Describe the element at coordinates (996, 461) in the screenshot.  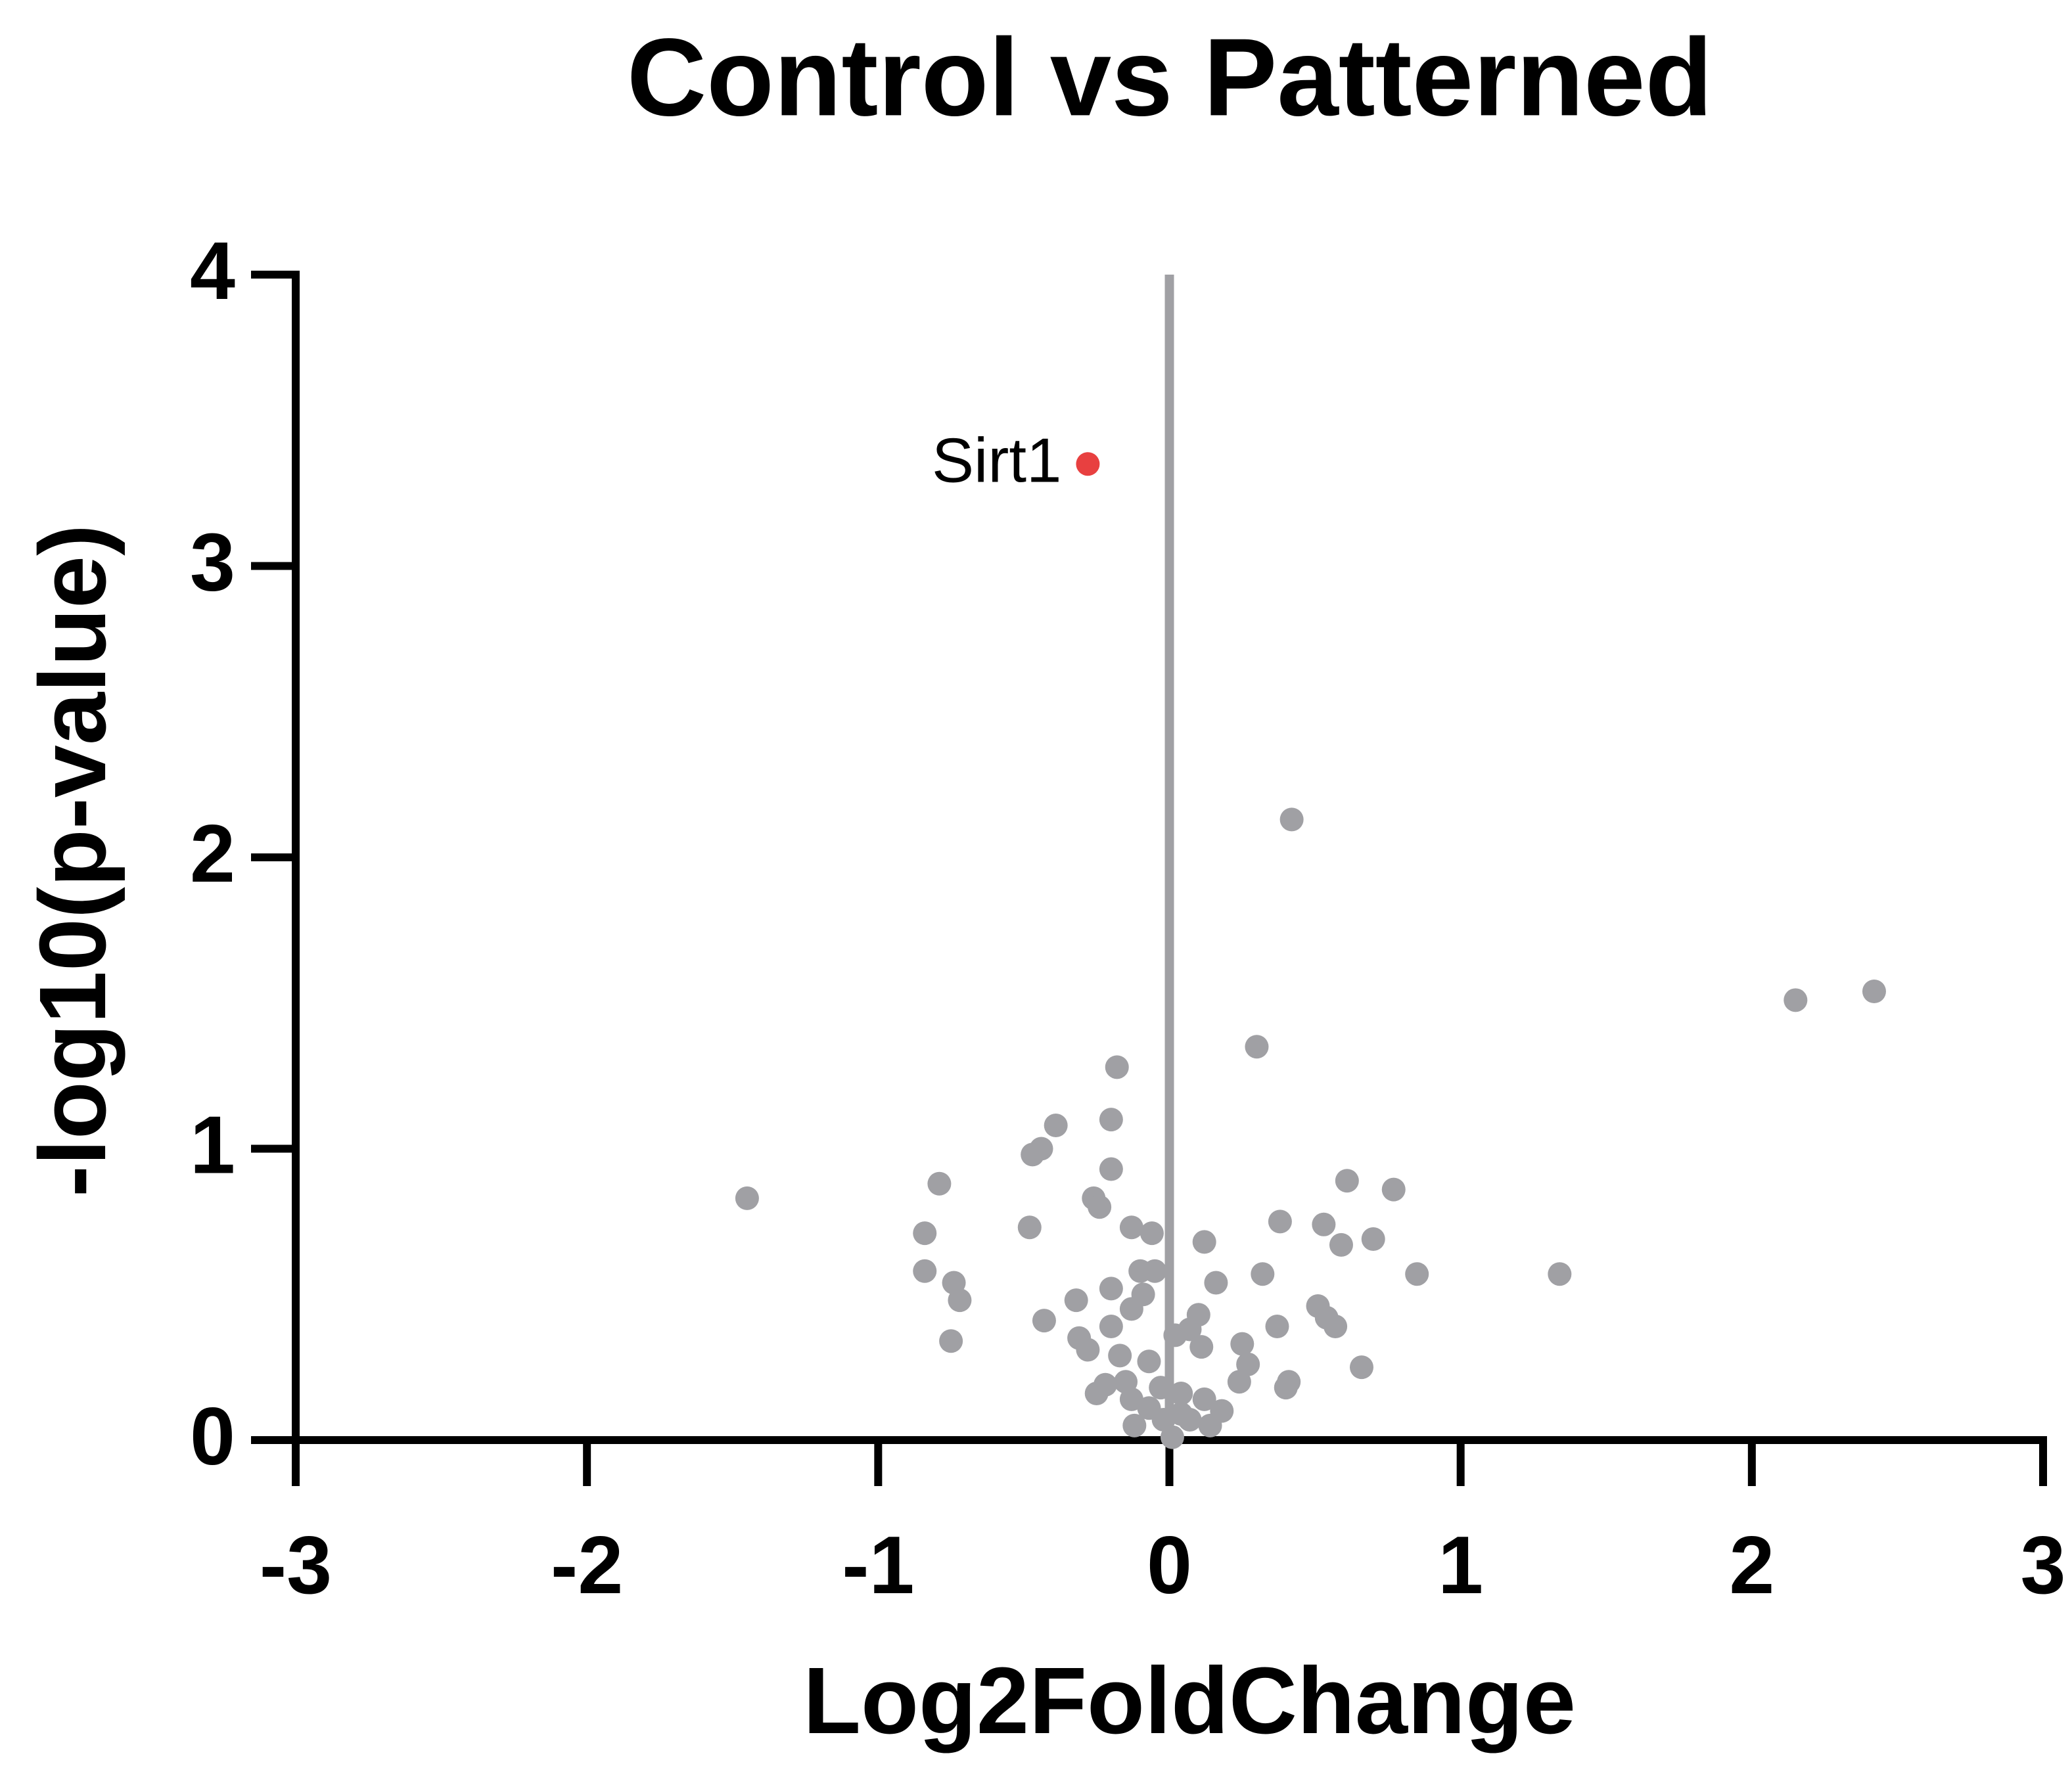
I see `point-label: Sirt1` at that location.